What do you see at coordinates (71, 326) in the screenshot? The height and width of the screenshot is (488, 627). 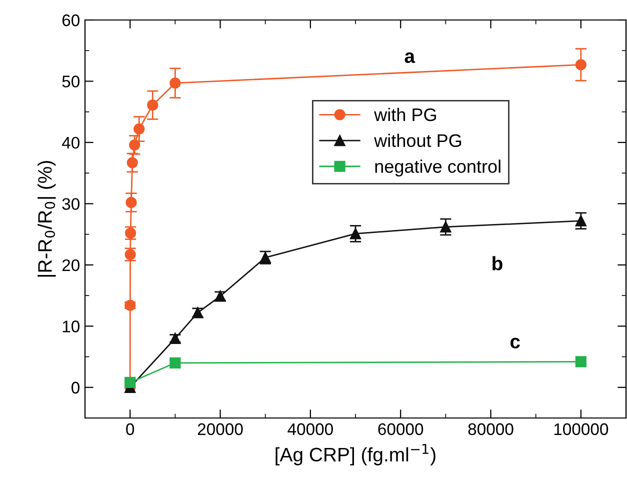 I see `y-tick-label: 10` at bounding box center [71, 326].